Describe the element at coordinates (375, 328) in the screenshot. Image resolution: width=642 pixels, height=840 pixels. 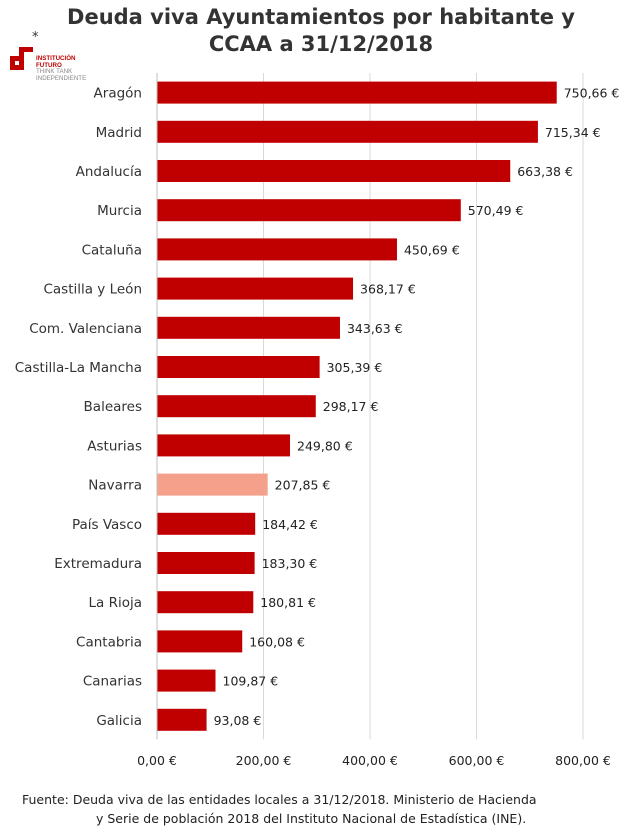
I see `value-label-6: 343,63 €` at that location.